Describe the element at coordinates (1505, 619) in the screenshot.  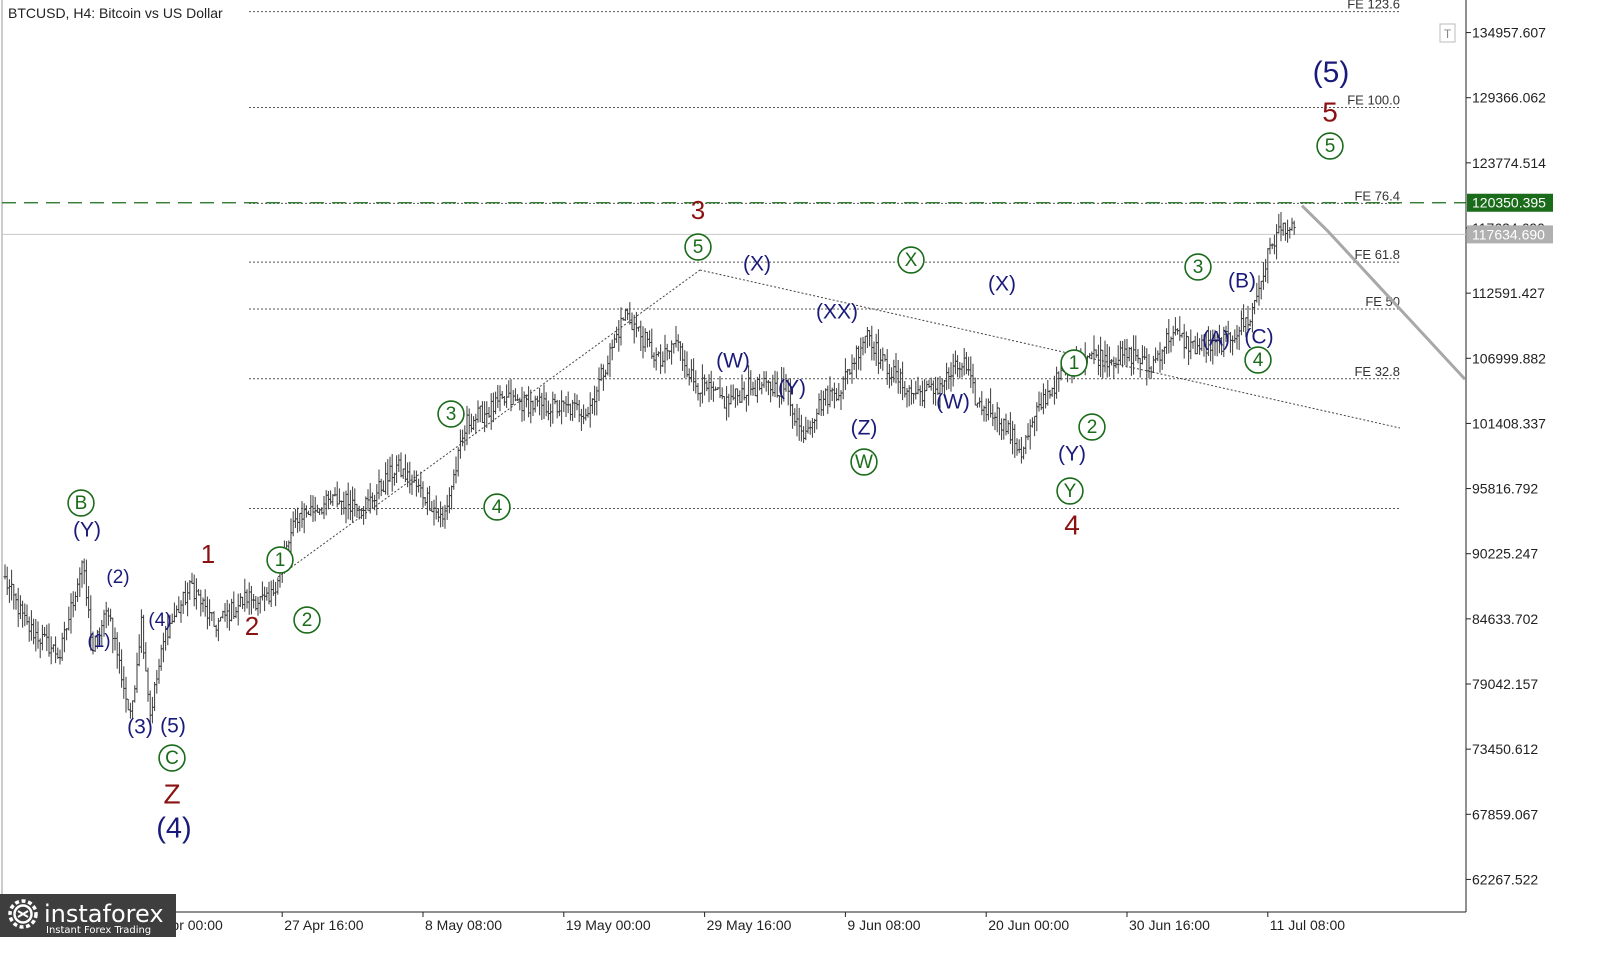
I see `y-tick-label: 84633.702` at that location.